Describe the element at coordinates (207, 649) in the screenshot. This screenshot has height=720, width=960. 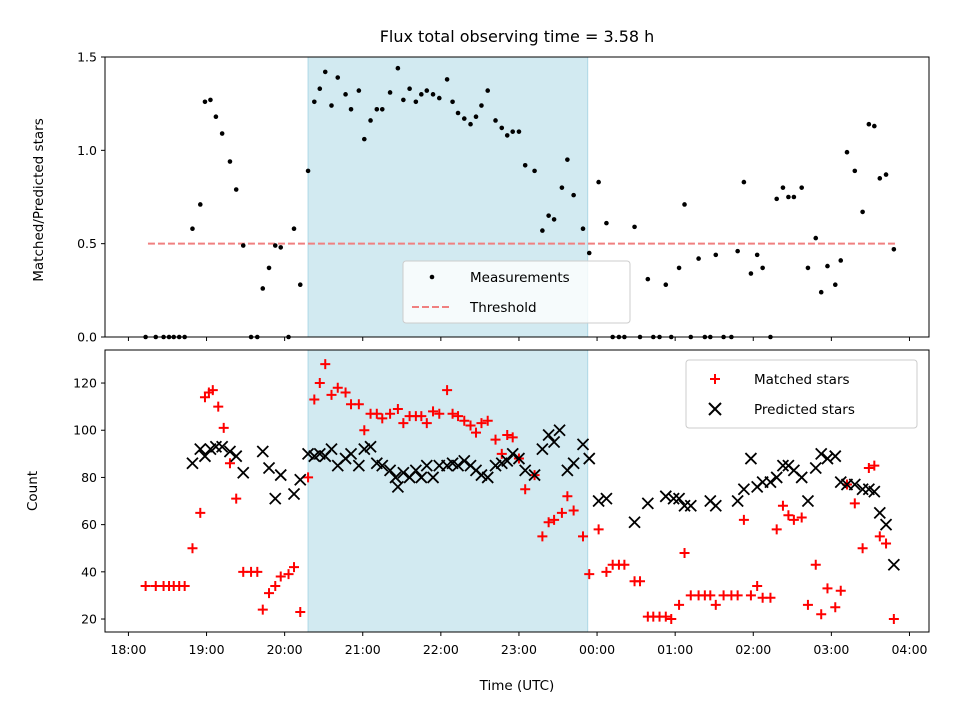
I see `x-tick-label: 19:00` at that location.